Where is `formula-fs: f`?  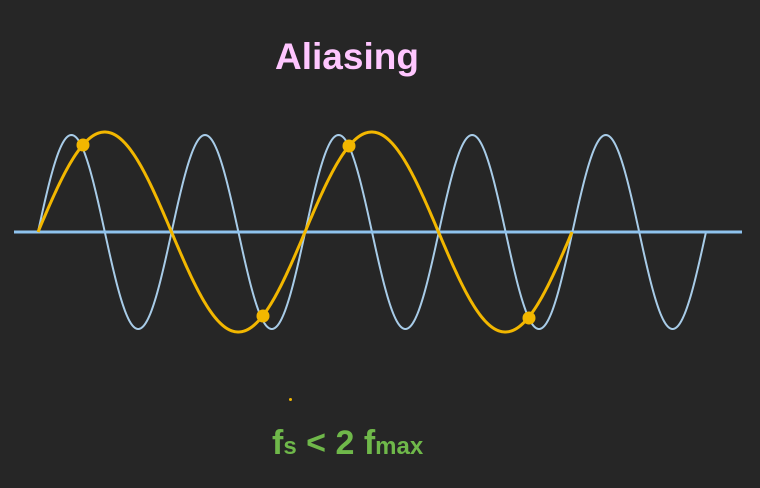 formula-fs: f is located at coordinates (278, 443).